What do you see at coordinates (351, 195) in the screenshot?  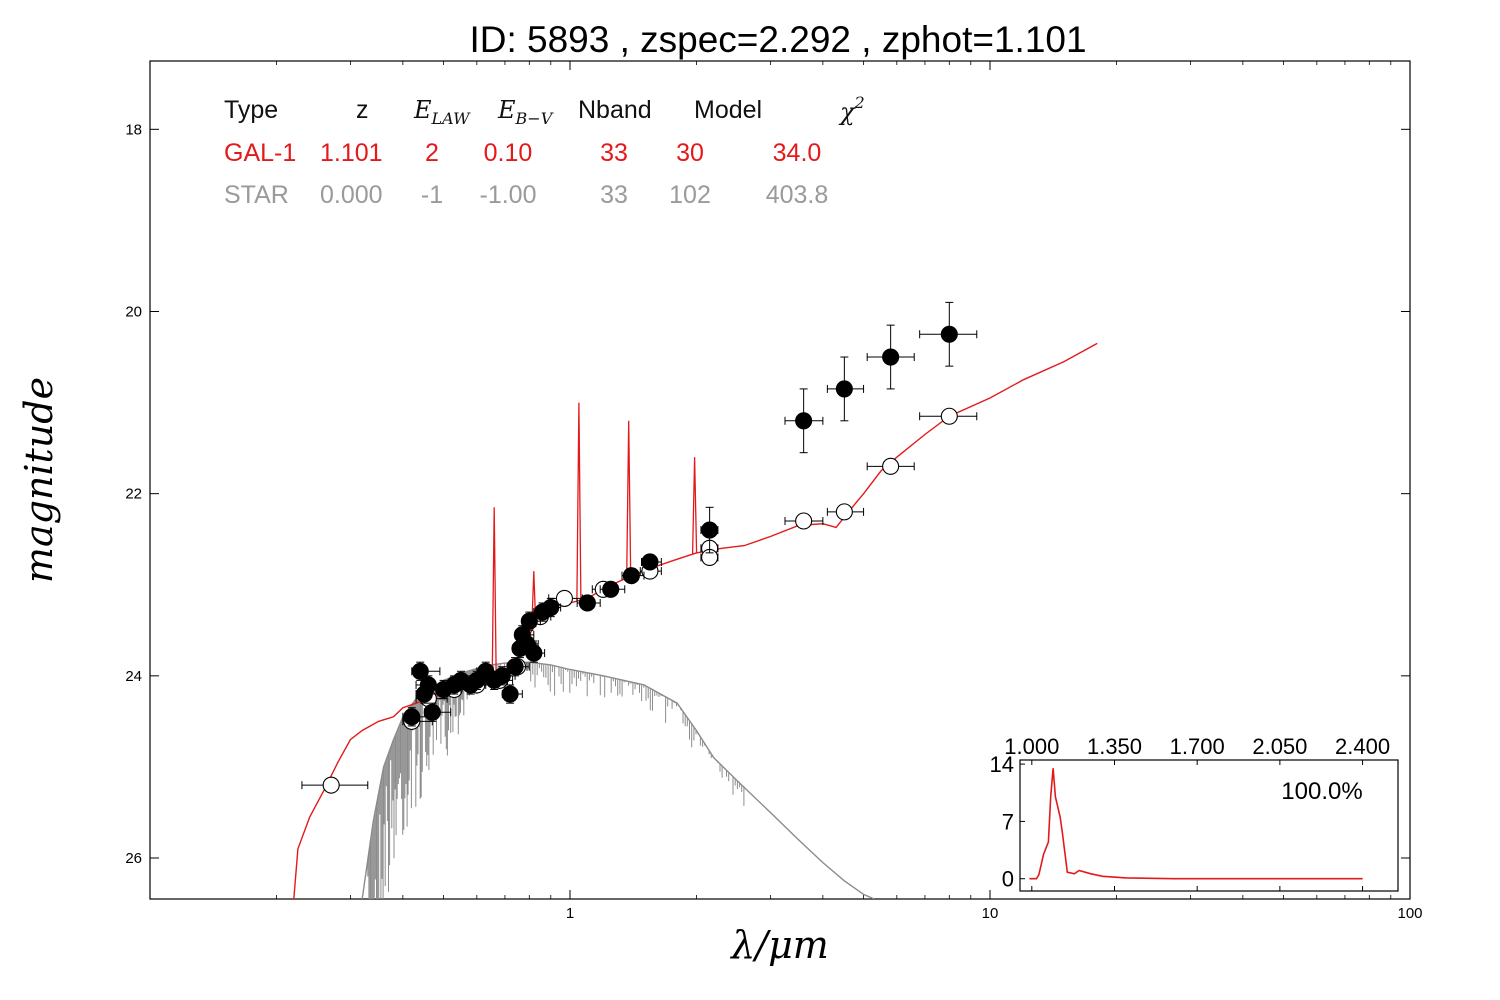 I see `table-cell: 0.000` at bounding box center [351, 195].